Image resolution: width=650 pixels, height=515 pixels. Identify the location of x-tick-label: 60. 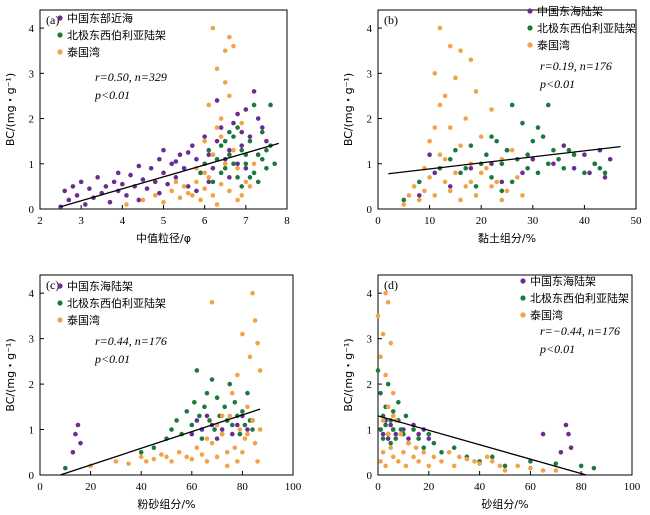
(531, 487).